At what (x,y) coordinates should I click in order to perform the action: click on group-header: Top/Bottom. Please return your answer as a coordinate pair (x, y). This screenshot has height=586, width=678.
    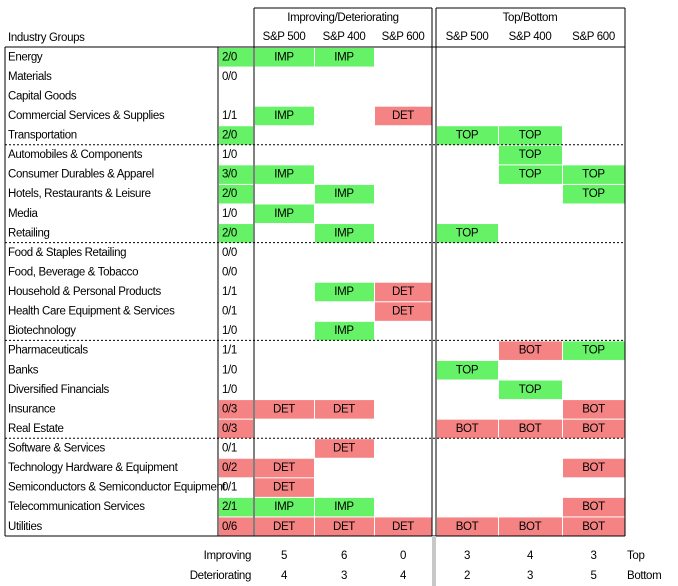
    Looking at the image, I should click on (530, 18).